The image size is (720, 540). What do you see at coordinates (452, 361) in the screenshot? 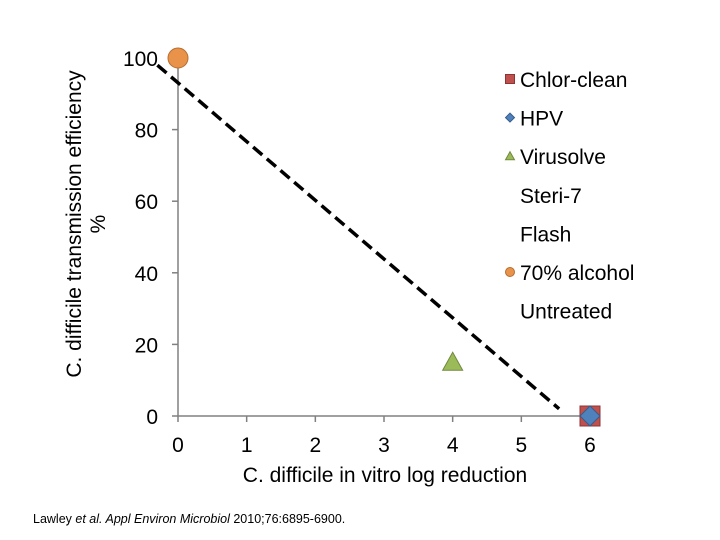
I see `point-virusolve` at bounding box center [452, 361].